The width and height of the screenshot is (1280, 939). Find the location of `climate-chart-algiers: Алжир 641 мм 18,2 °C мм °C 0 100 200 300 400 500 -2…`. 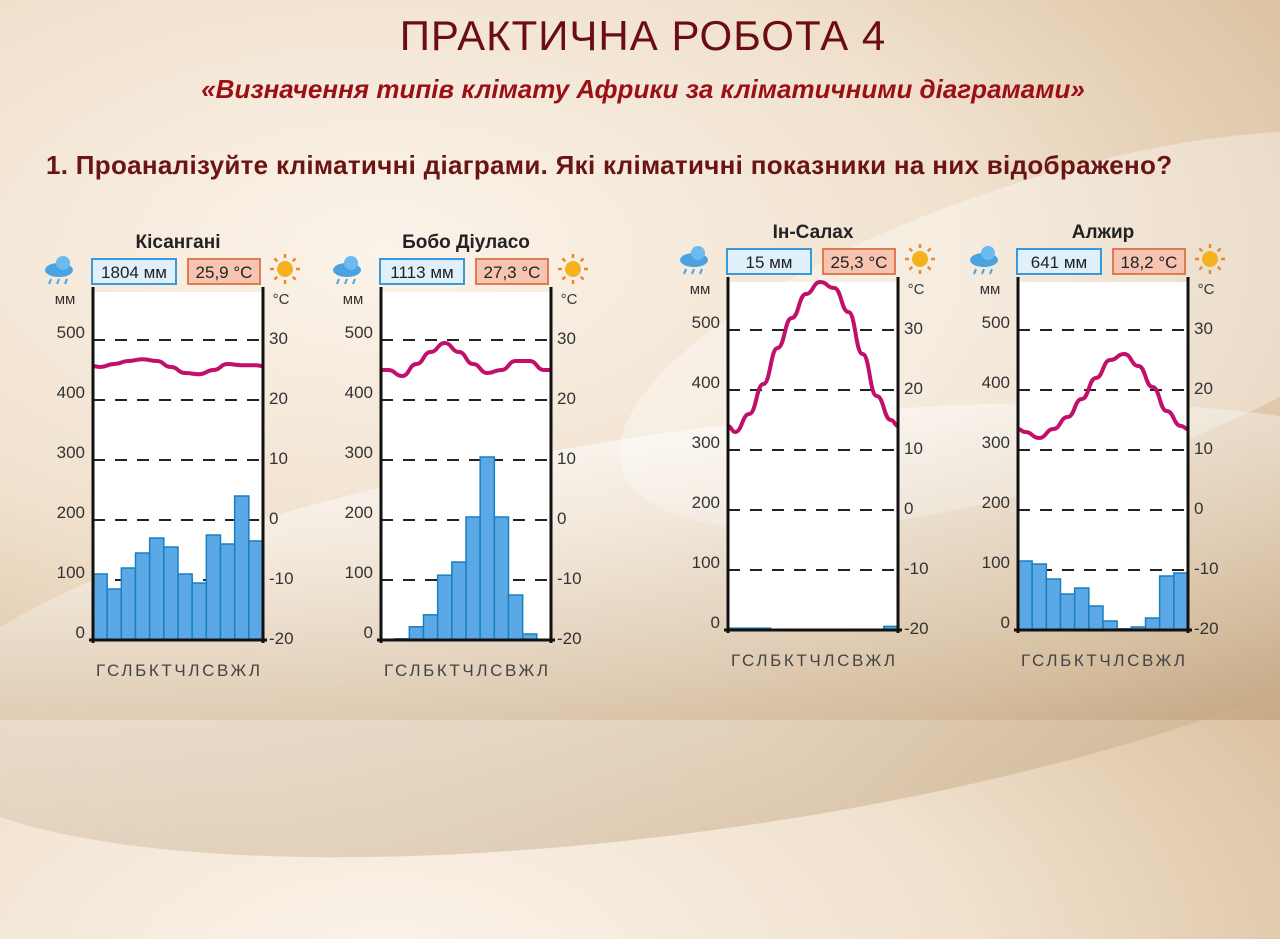

climate-chart-algiers: Алжир 641 мм 18,2 °C мм °C 0 100 200 300 400 500 -2… is located at coordinates (1097, 457).